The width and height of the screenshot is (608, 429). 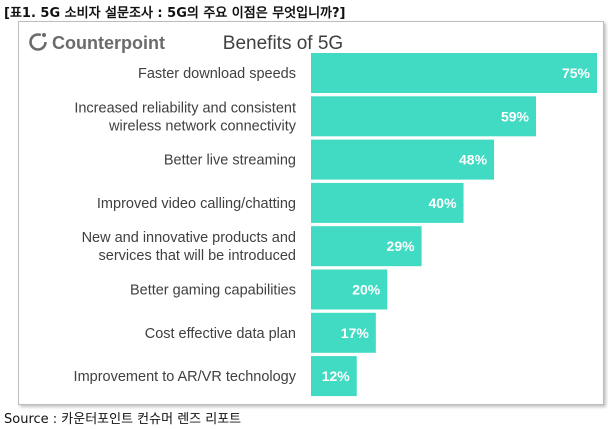 I want to click on category-label-6: Better gaming capabilities, so click(x=213, y=291).